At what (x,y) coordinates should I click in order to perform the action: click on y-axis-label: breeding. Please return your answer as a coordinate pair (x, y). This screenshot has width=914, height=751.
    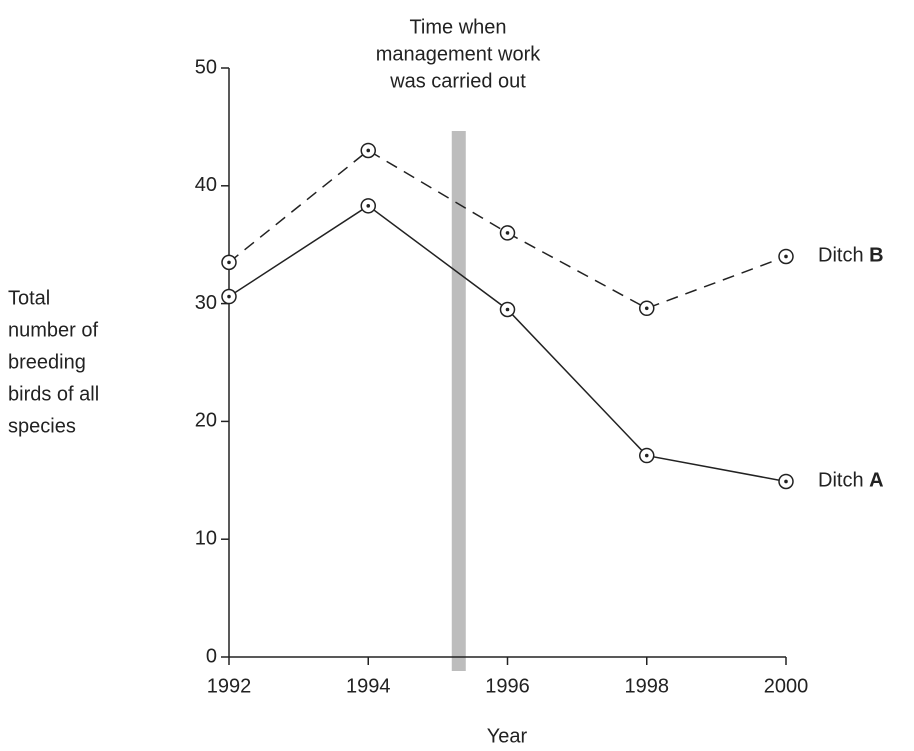
    Looking at the image, I should click on (47, 362).